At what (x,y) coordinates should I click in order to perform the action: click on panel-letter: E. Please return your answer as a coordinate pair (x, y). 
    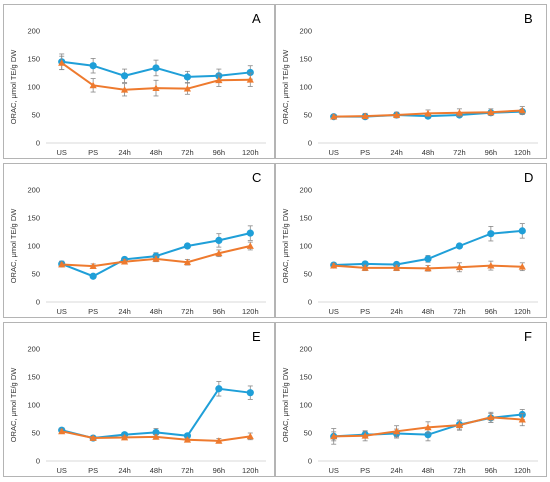
    Looking at the image, I should click on (256, 336).